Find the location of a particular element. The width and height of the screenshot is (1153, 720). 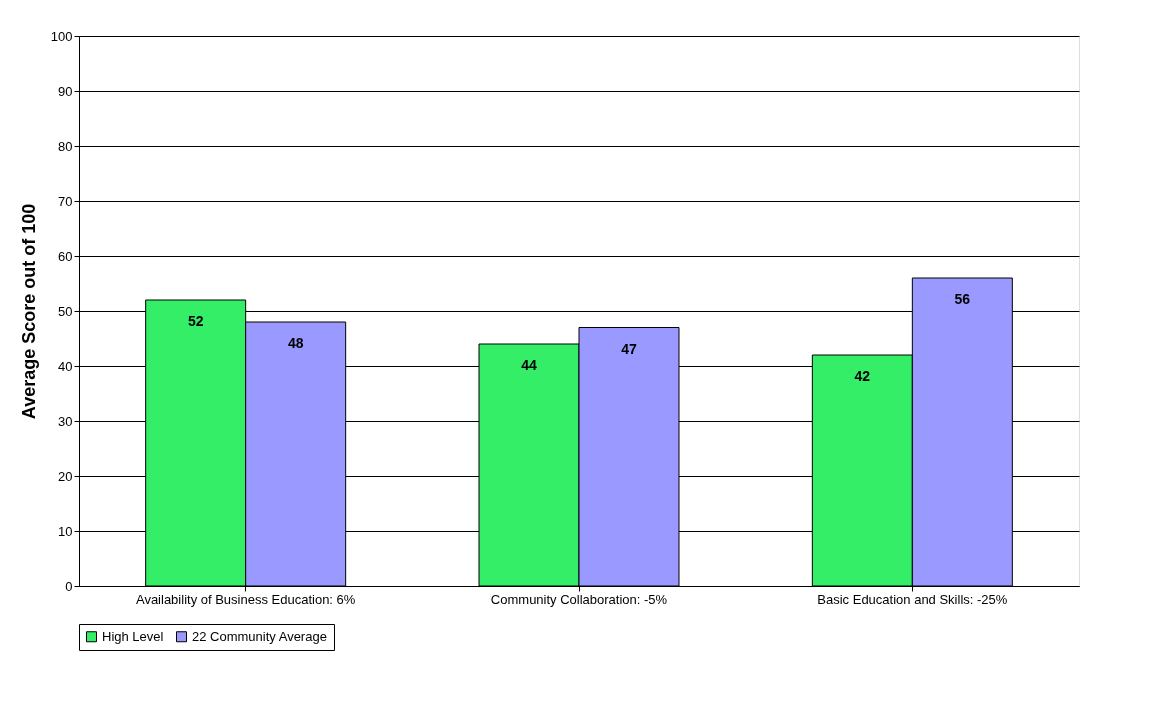

data-label: 52 is located at coordinates (195, 321).